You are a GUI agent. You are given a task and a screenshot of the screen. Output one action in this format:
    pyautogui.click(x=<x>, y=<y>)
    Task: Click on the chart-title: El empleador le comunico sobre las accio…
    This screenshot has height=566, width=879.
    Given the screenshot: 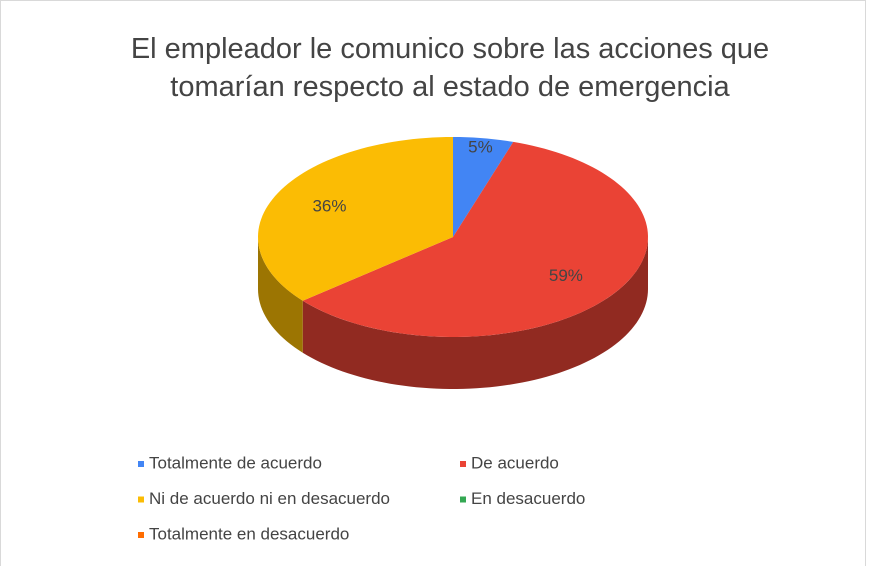 What is the action you would take?
    pyautogui.click(x=450, y=68)
    